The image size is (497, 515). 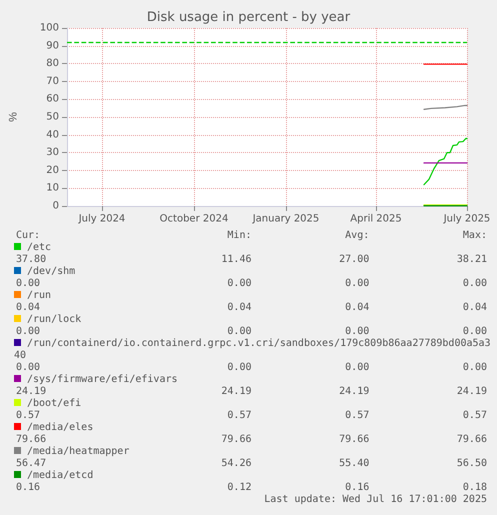 I want to click on legend-label: /dev/shm, so click(x=51, y=272).